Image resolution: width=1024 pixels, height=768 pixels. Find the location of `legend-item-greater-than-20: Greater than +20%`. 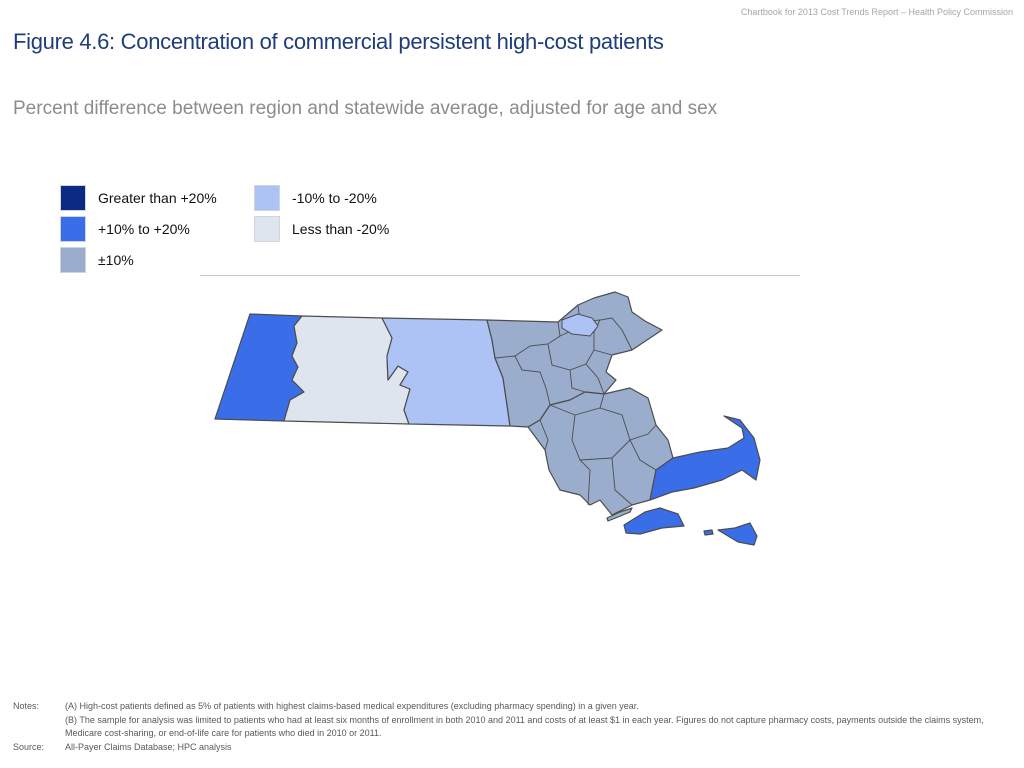

legend-item-greater-than-20: Greater than +20% is located at coordinates (138, 198).